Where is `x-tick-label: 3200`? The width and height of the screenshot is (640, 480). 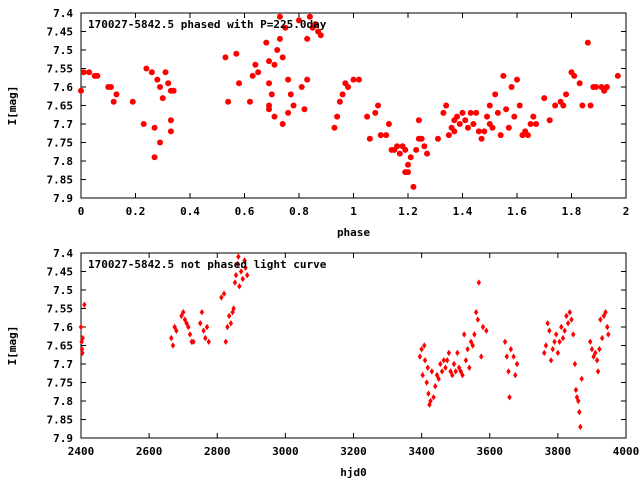 x-tick-label: 3200 is located at coordinates (353, 451).